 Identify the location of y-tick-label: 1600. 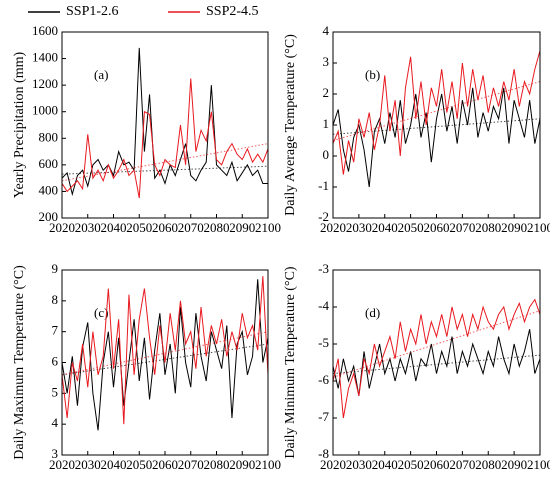
(45, 30).